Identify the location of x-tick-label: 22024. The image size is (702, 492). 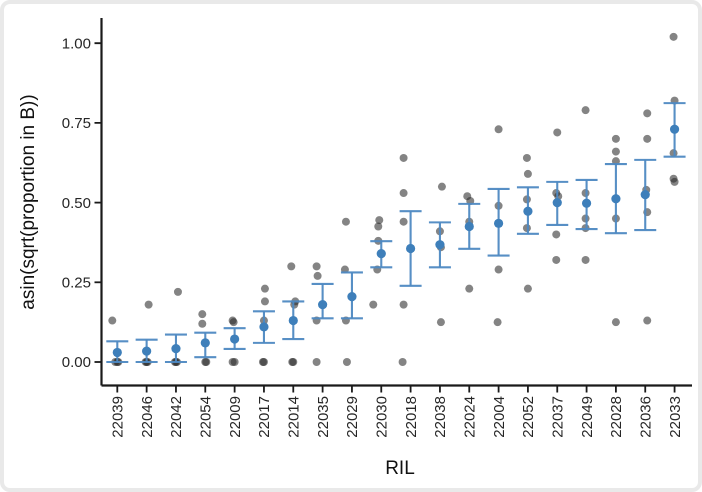
(469, 417).